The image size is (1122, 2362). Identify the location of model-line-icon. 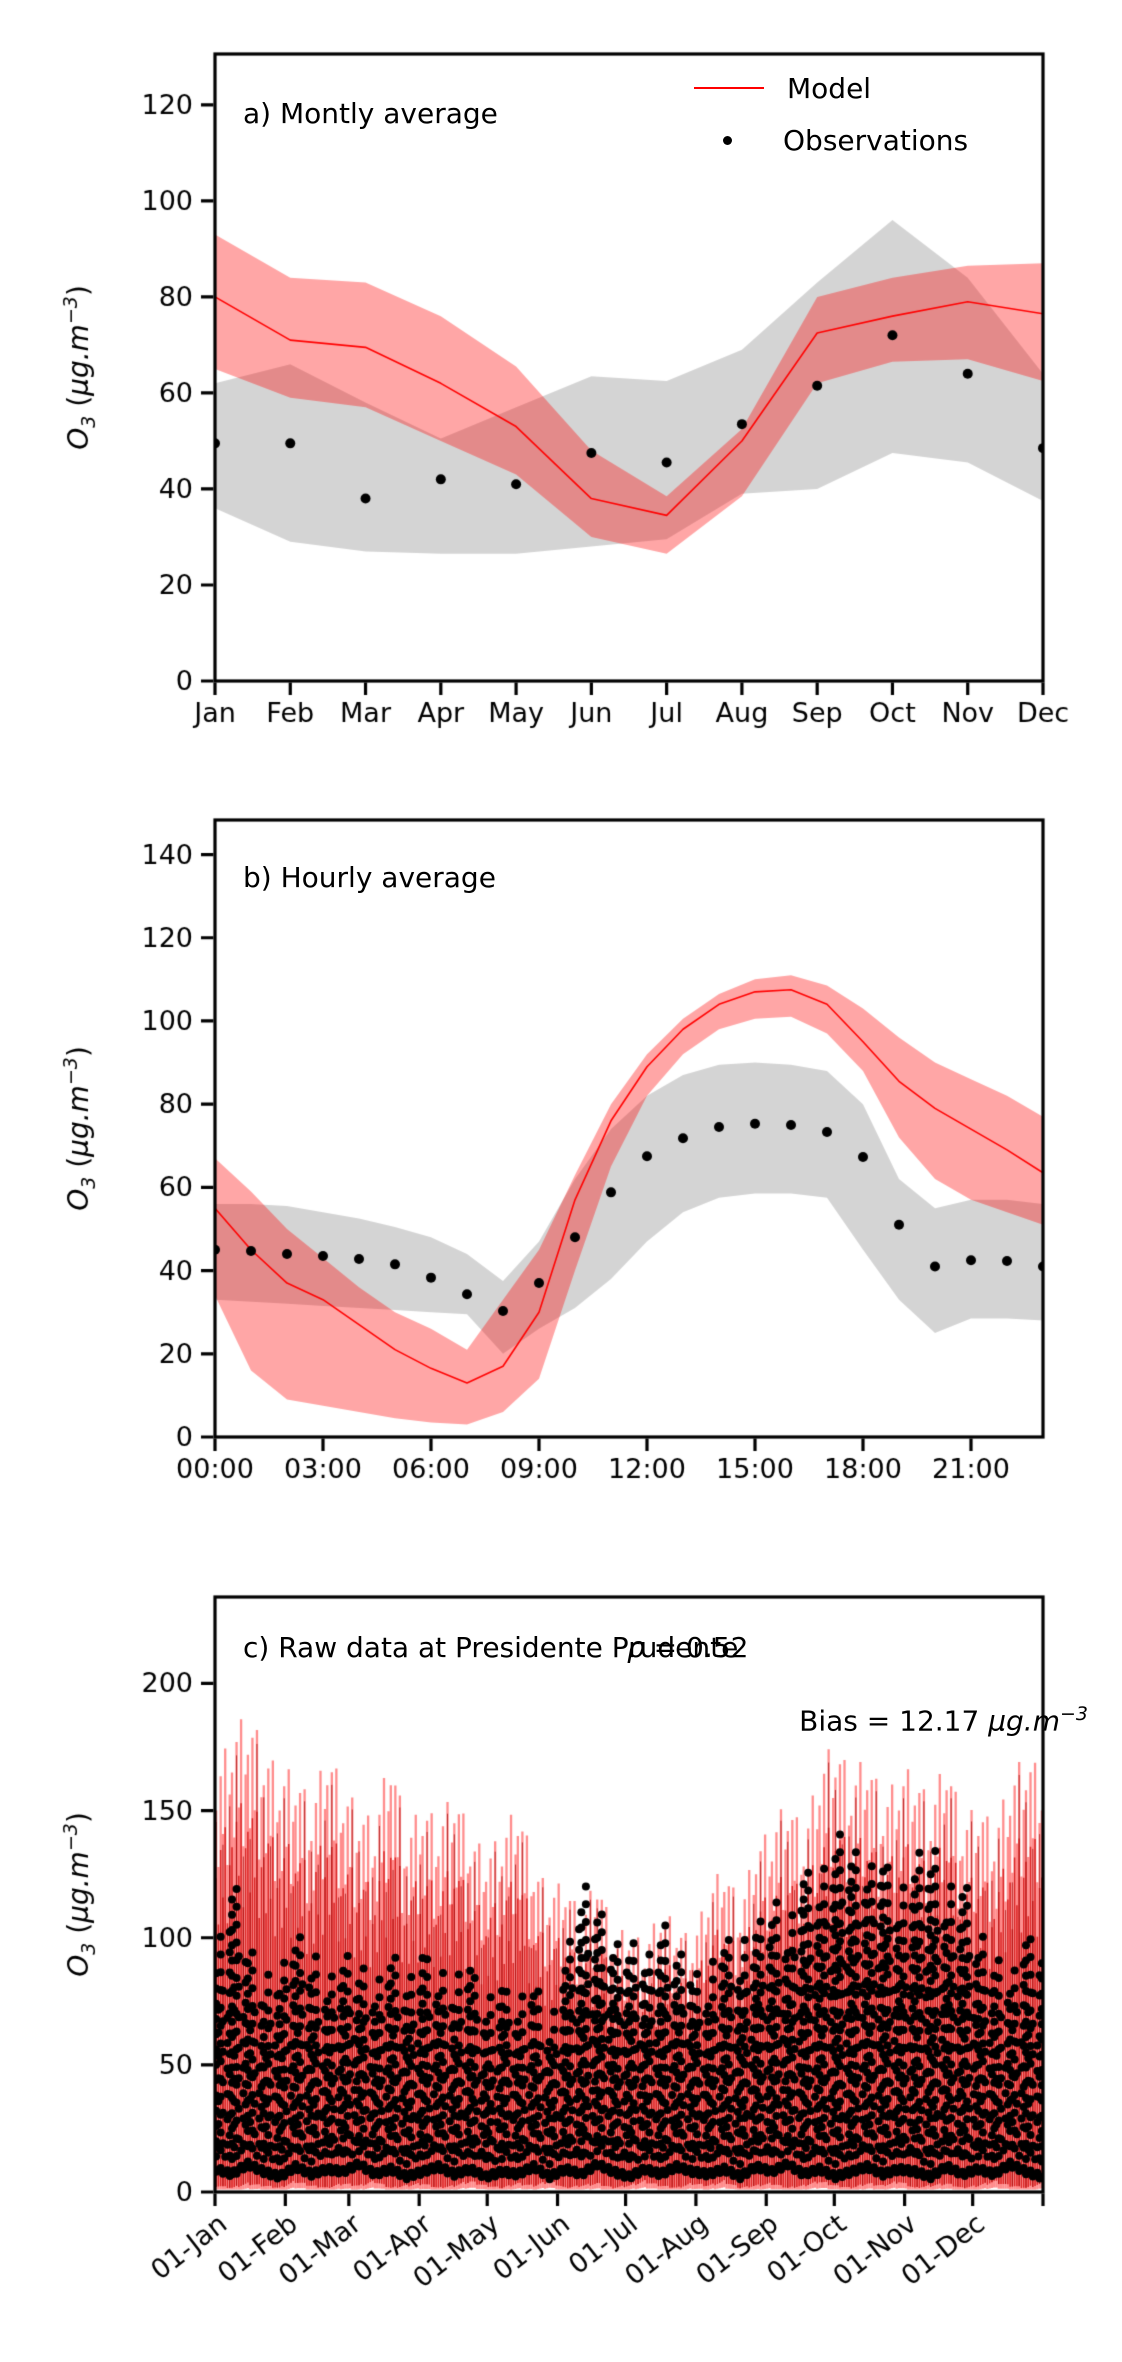
(729, 88).